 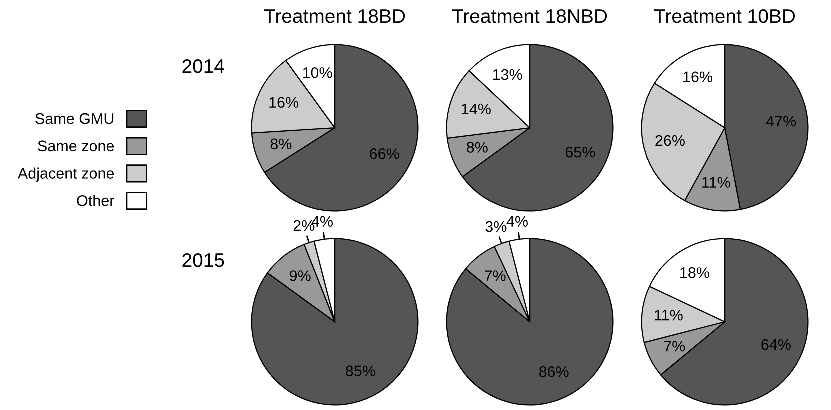 What do you see at coordinates (695, 273) in the screenshot?
I see `data-label: 18%` at bounding box center [695, 273].